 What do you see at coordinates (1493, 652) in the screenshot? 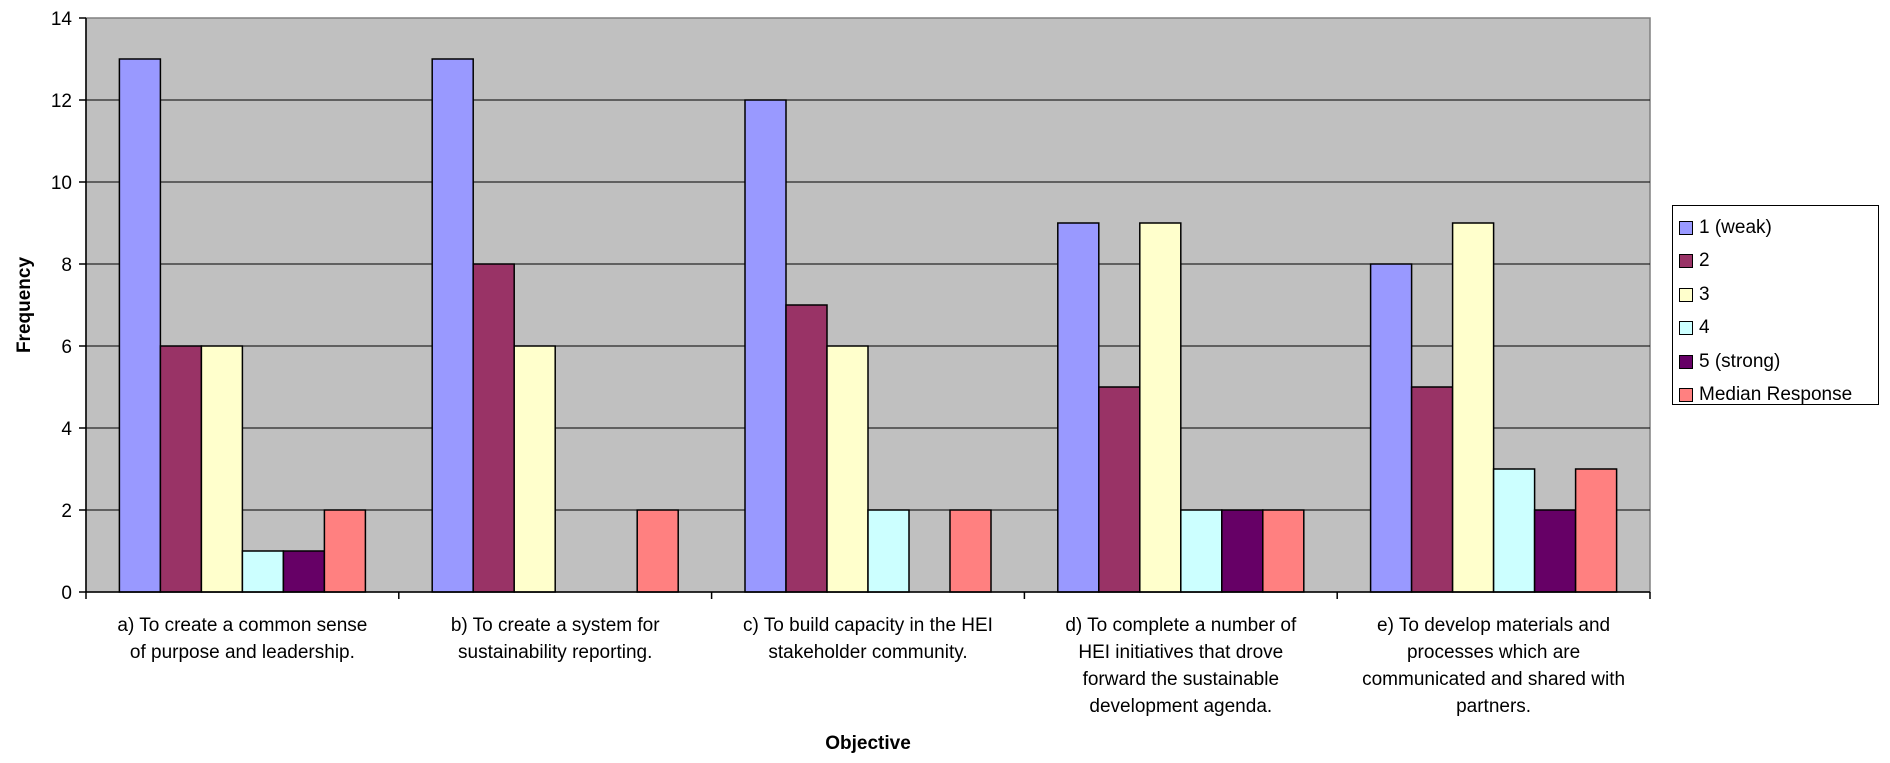
I see `x-category-label-line: processes which are` at bounding box center [1493, 652].